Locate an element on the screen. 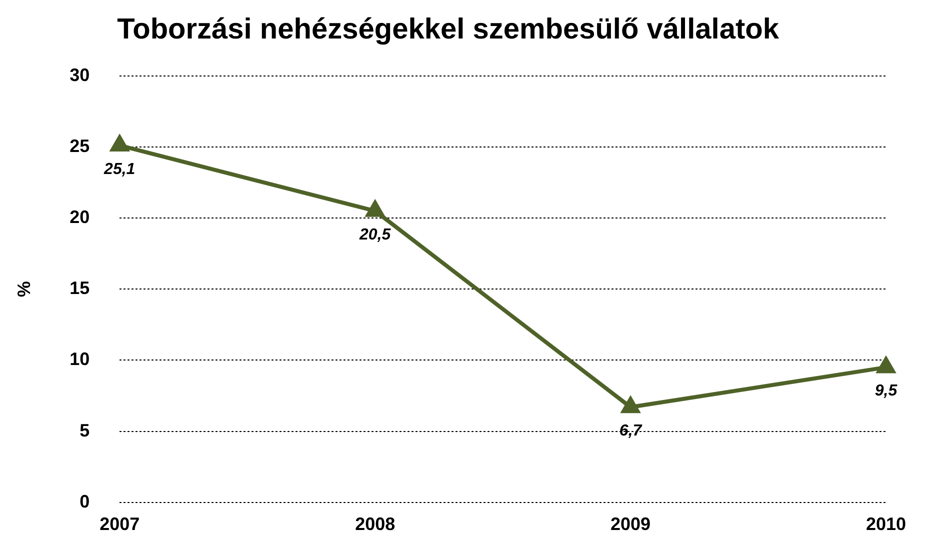 The height and width of the screenshot is (553, 931). data-label: 20,5 is located at coordinates (375, 235).